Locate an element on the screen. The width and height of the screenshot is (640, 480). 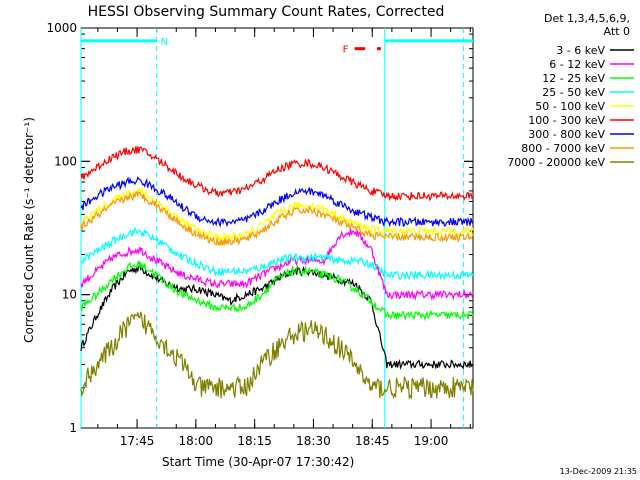
legend-entry-label: 3 - 6 keV is located at coordinates (580, 50).